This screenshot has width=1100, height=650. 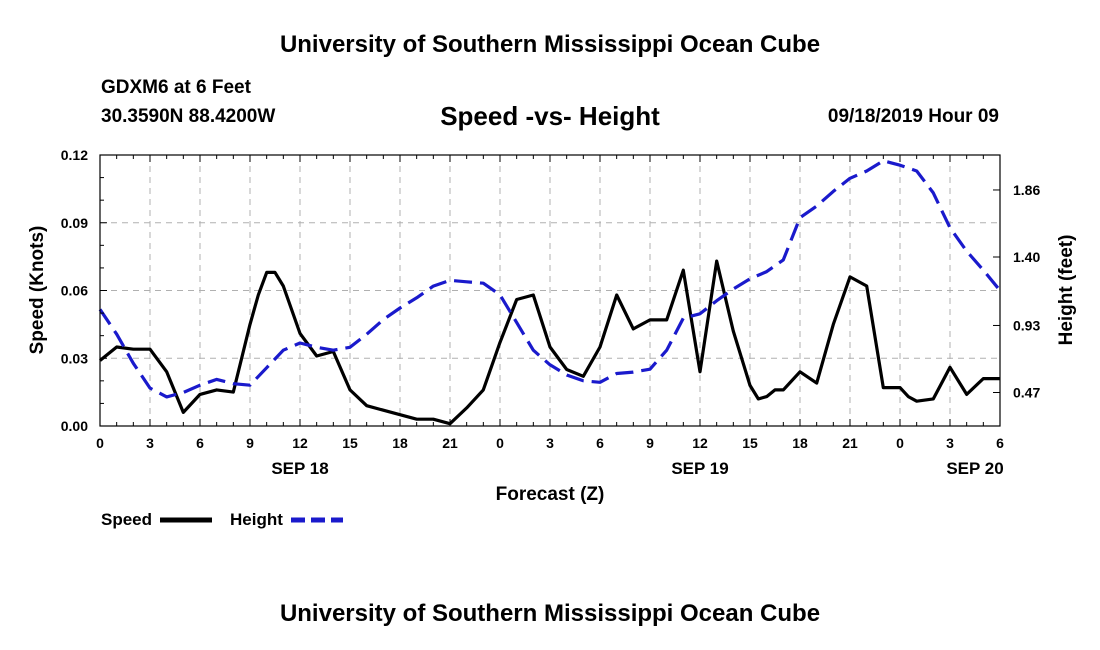 What do you see at coordinates (299, 468) in the screenshot?
I see `x-date-label: SEP 18` at bounding box center [299, 468].